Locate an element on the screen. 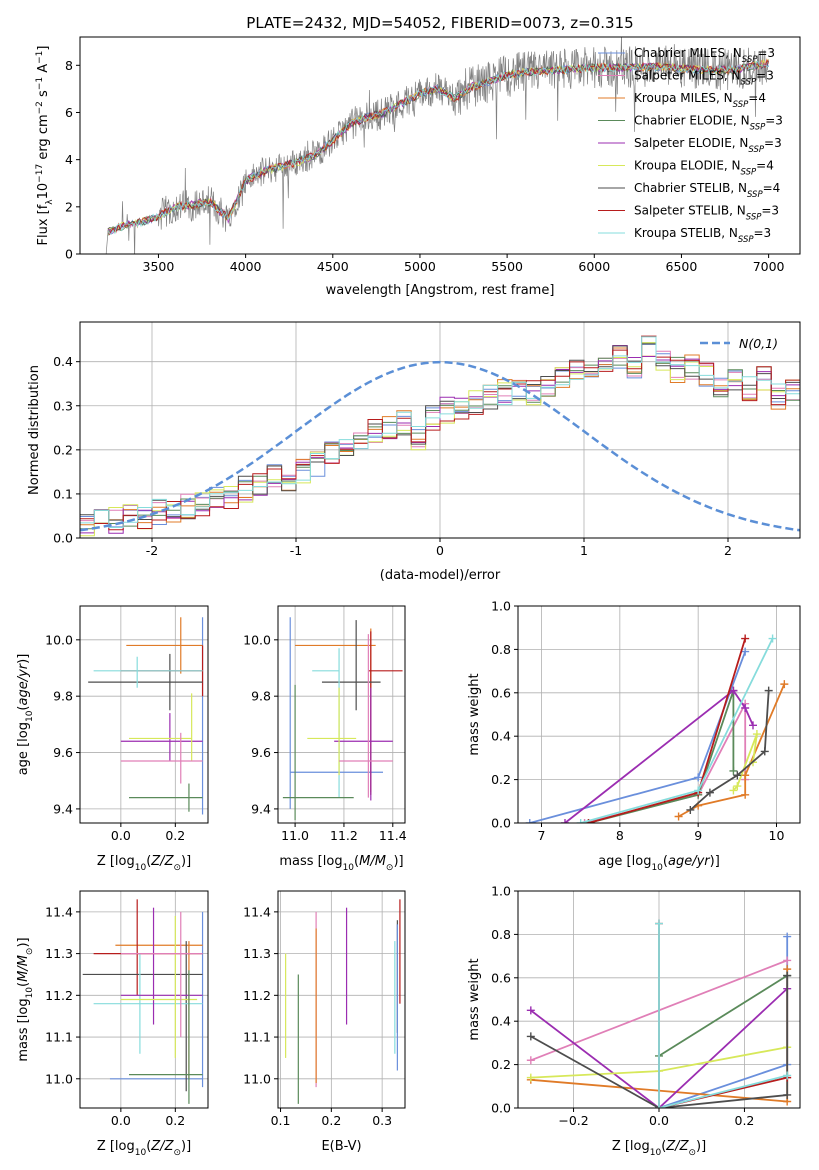 The height and width of the screenshot is (1170, 819). x-tick-label: 5500 is located at coordinates (507, 266).